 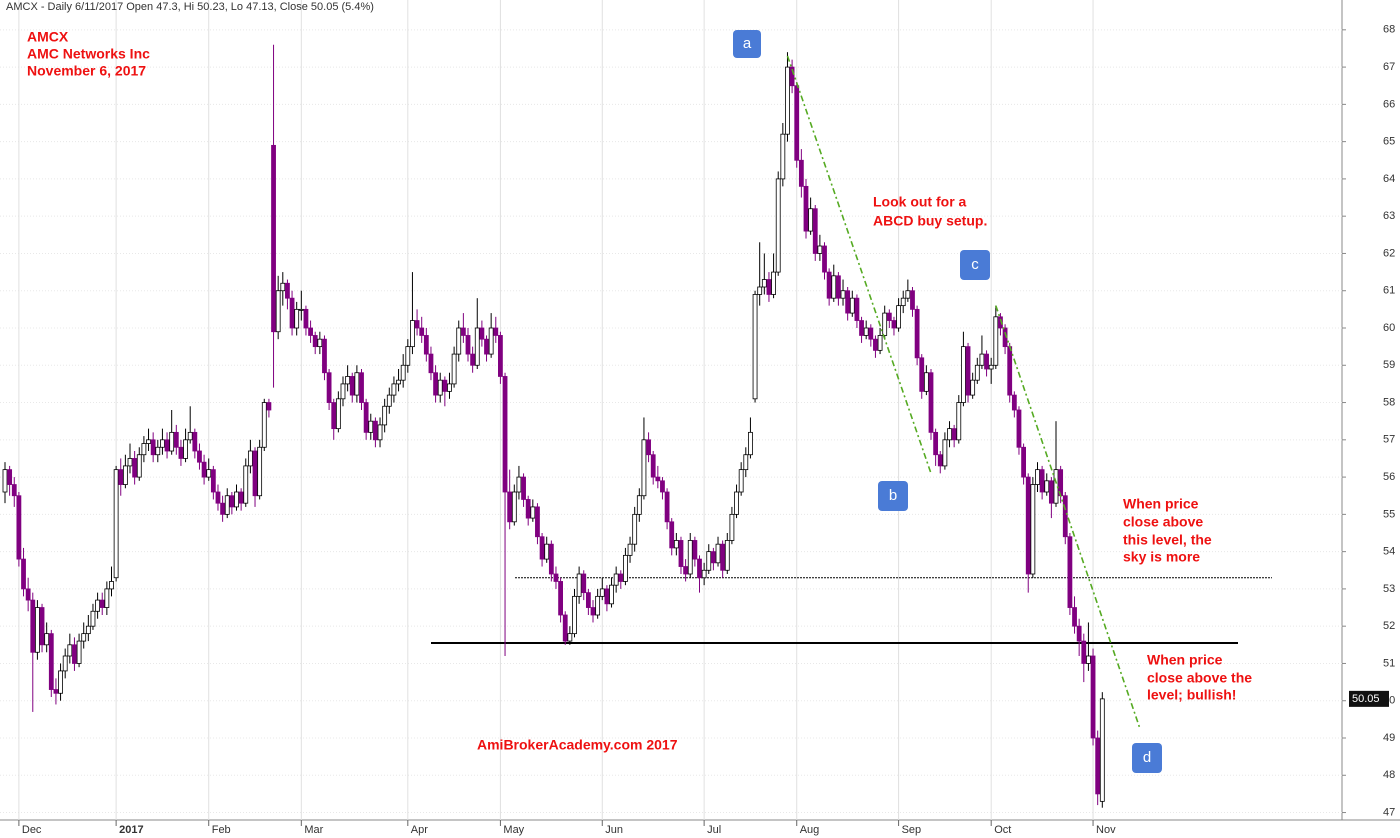 I want to click on price-tag-label: 50.05, so click(x=1366, y=699).